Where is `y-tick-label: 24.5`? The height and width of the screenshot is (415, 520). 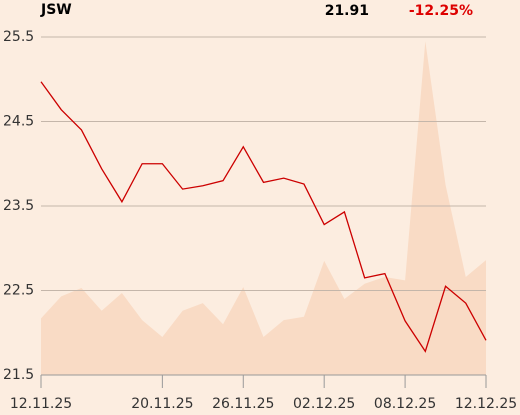
y-tick-label: 24.5 is located at coordinates (18, 122).